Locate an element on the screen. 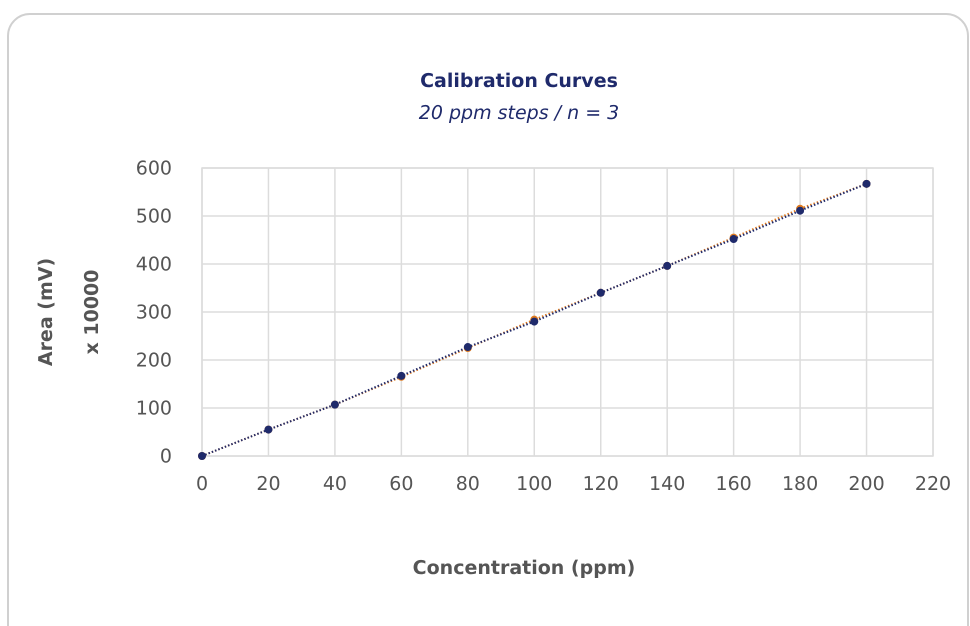  x-axis-title: Concentration (ppm) is located at coordinates (524, 568).